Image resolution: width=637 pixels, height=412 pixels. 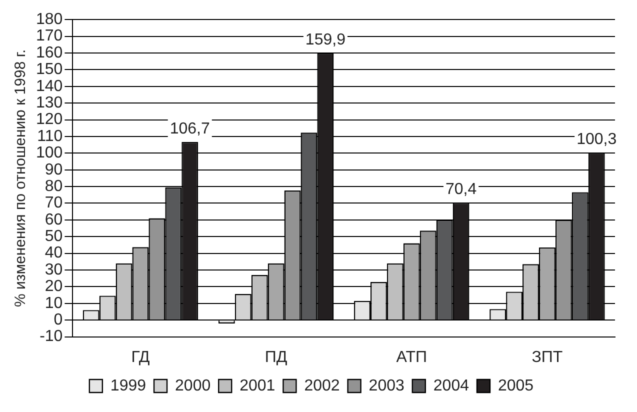 What do you see at coordinates (49, 19) in the screenshot?
I see `y-tick-label: 180` at bounding box center [49, 19].